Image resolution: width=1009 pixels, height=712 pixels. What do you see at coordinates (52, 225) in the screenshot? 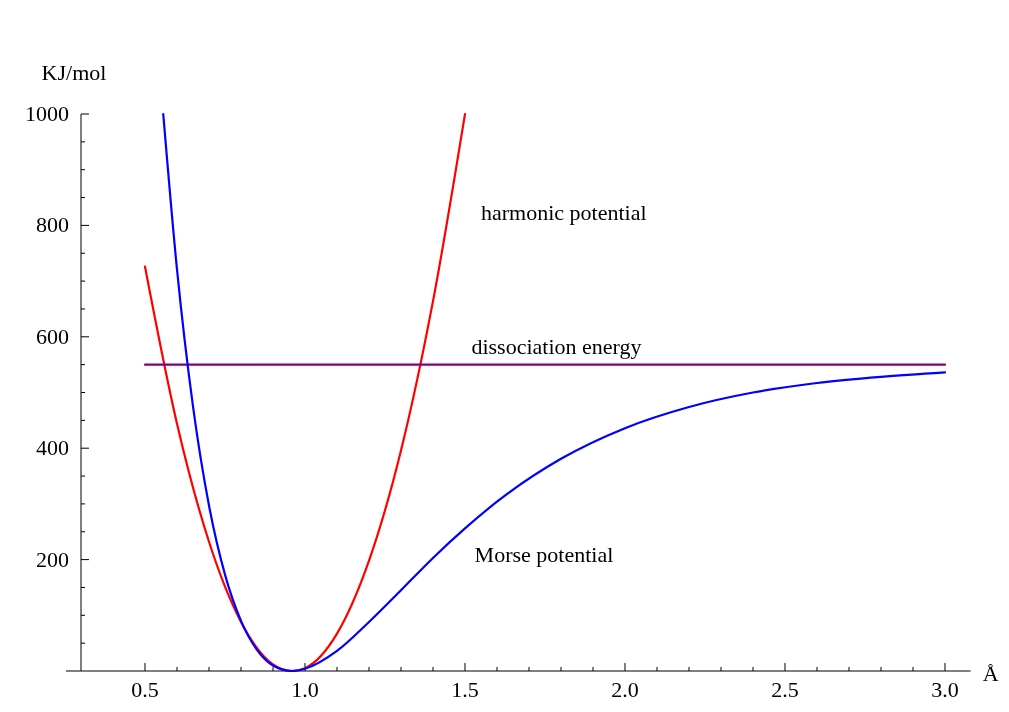
I see `y-tick-label: 800` at bounding box center [52, 225].